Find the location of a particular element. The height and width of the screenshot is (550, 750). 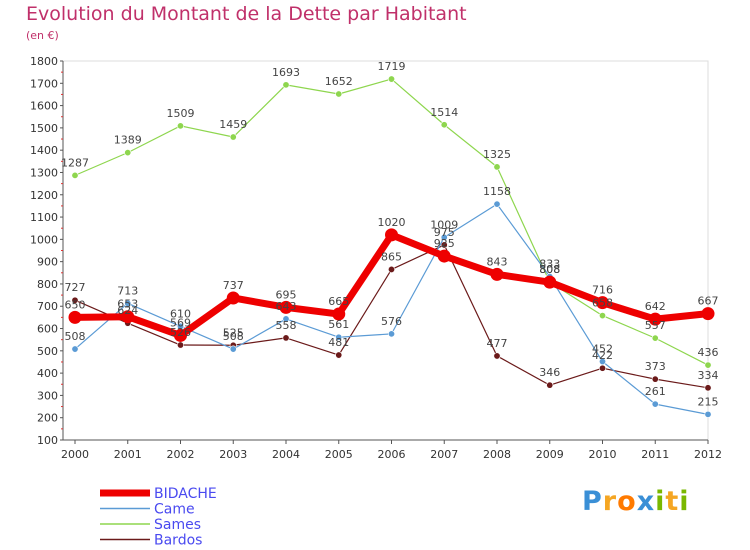

proxiti-logo: Proxiti is located at coordinates (636, 501).